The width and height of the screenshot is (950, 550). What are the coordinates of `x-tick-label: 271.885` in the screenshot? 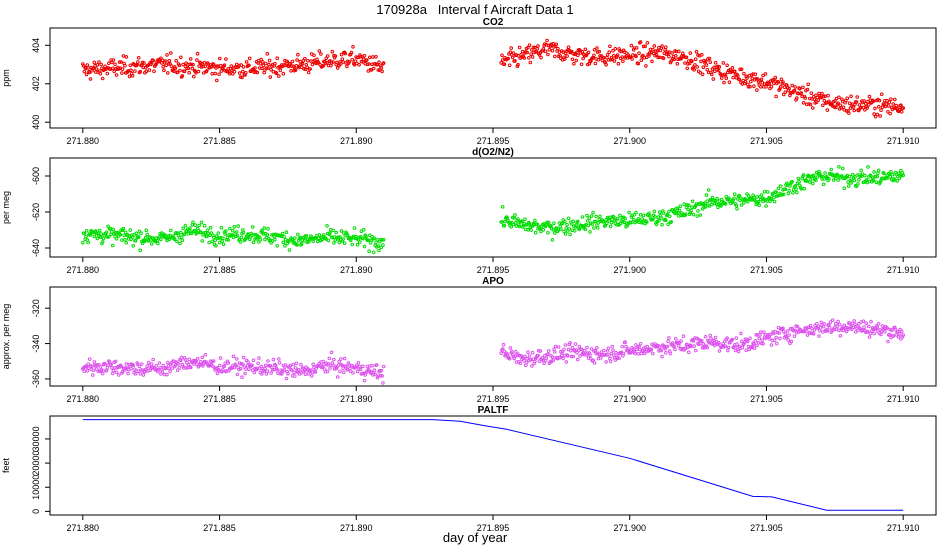 It's located at (219, 528).